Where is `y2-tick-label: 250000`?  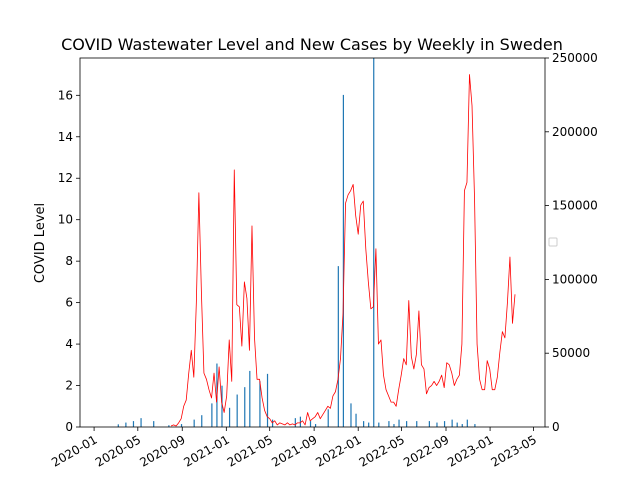 y2-tick-label: 250000 is located at coordinates (575, 58).